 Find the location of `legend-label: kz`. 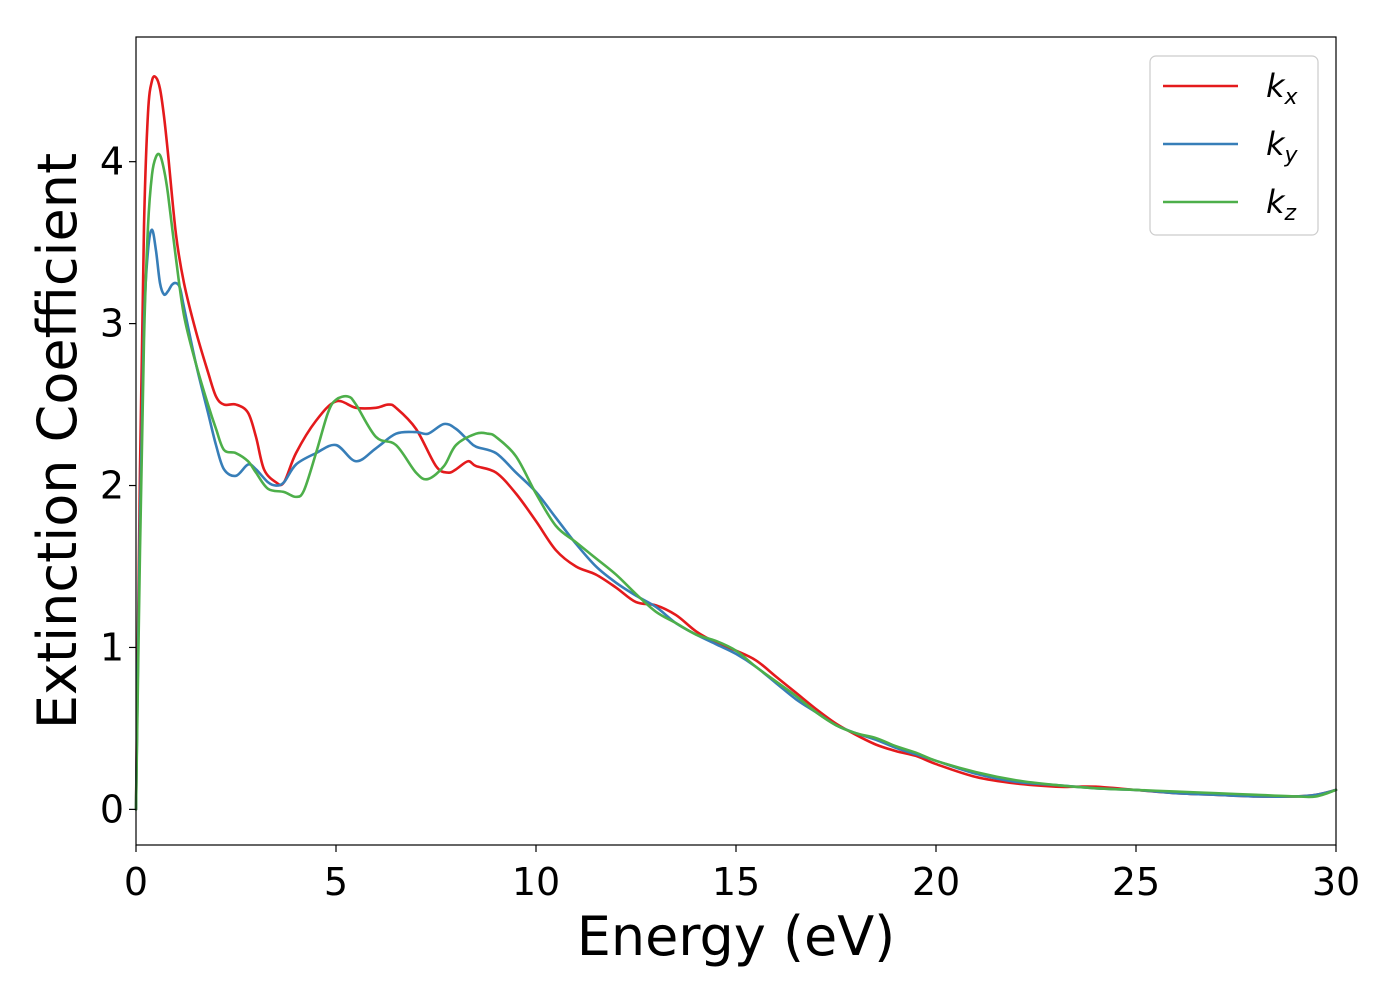

legend-label: kz is located at coordinates (1281, 204).